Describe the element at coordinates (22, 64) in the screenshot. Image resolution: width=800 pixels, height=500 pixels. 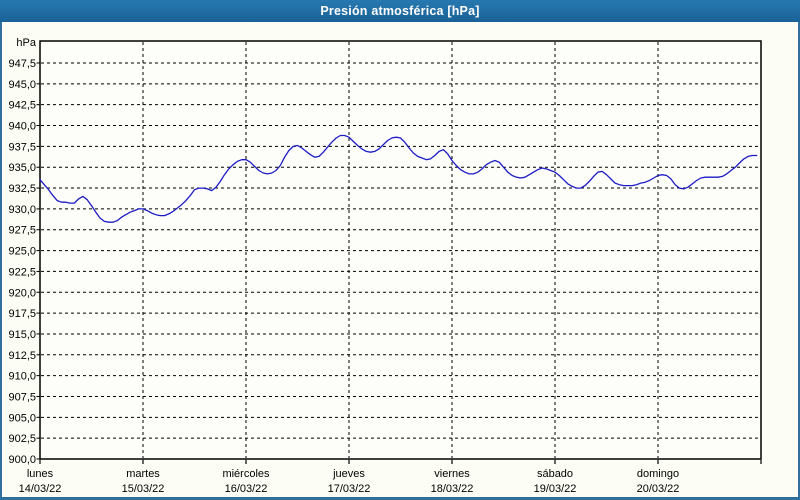
I see `y-tick-label: 947,5` at that location.